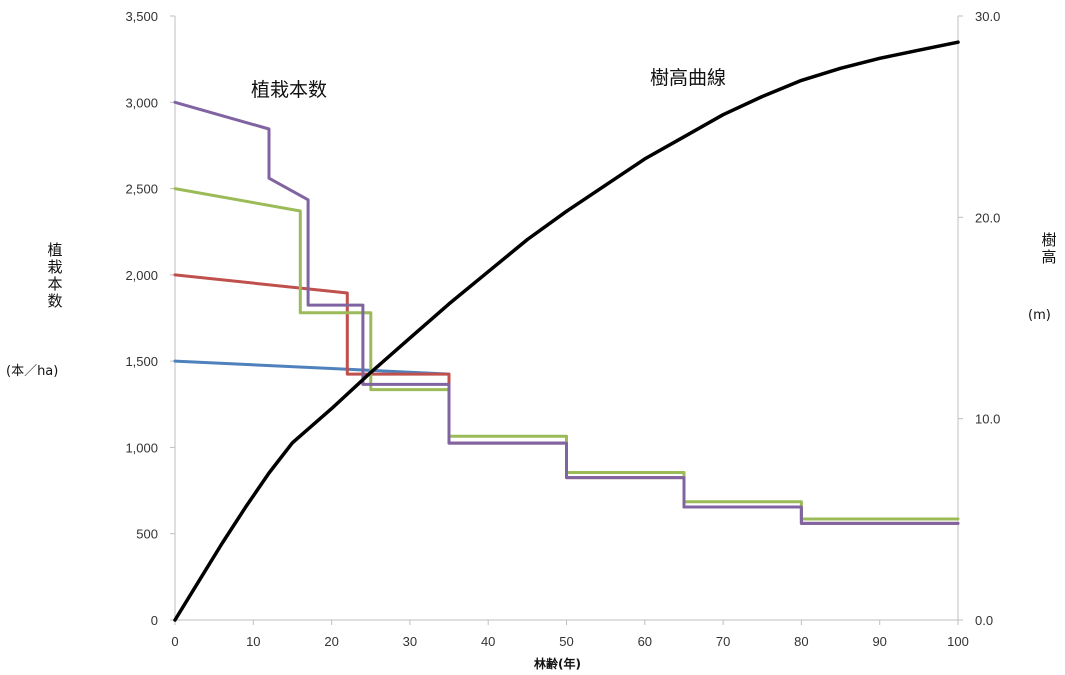  What do you see at coordinates (289, 90) in the screenshot?
I see `density-annotation: 植栽本数` at bounding box center [289, 90].